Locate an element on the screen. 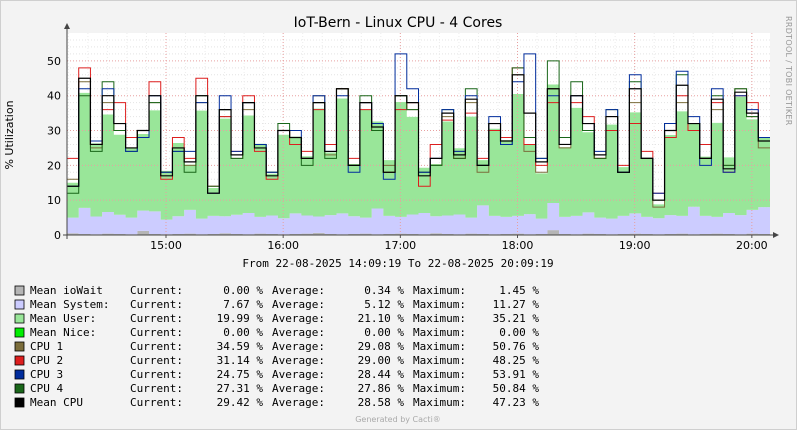 The height and width of the screenshot is (430, 797). legend-average-value: 5.12 % is located at coordinates (384, 304).